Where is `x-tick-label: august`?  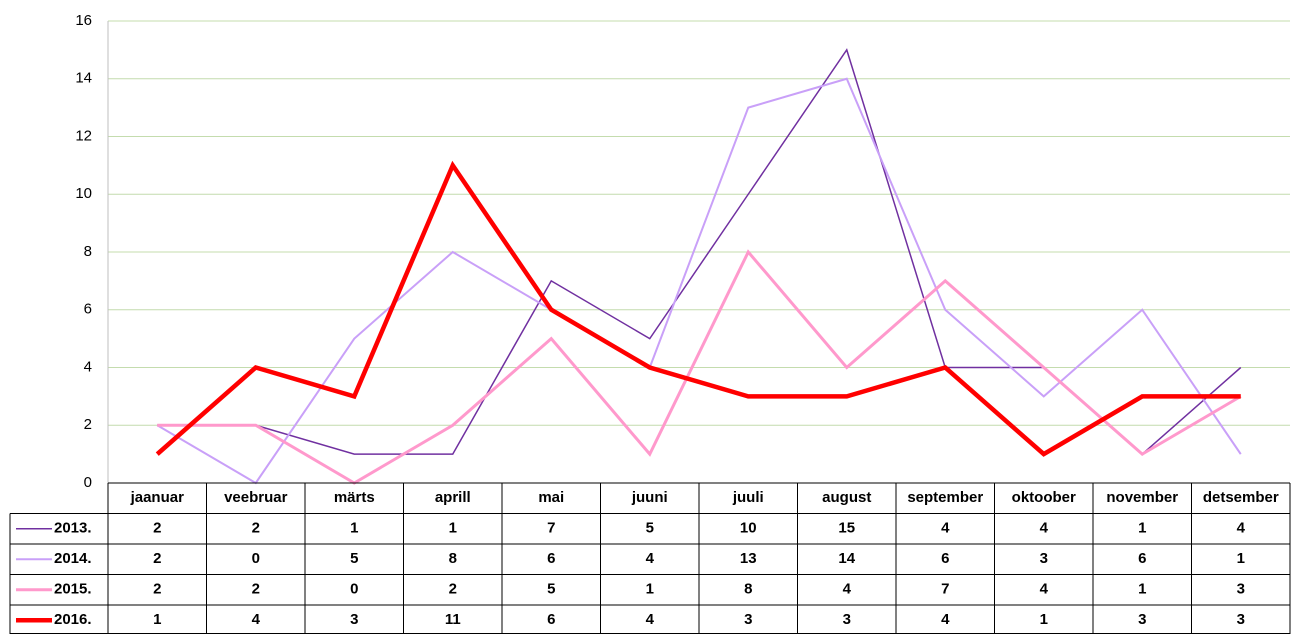
x-tick-label: august is located at coordinates (846, 497).